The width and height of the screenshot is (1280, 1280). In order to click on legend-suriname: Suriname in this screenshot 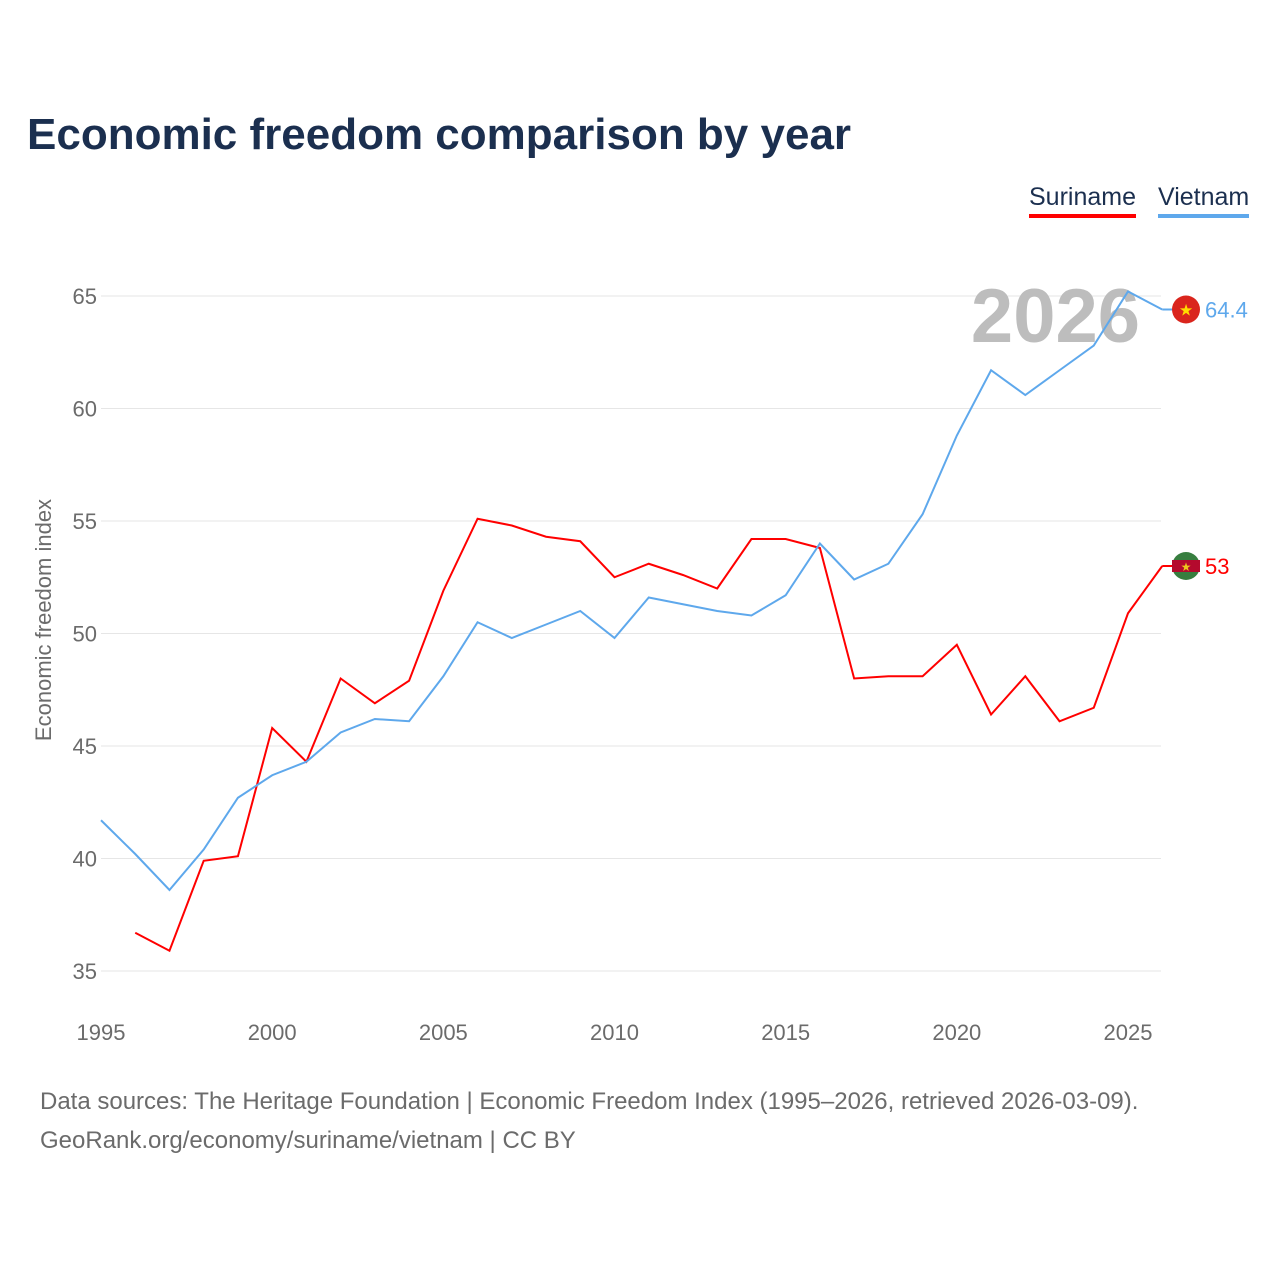, I will do `click(1082, 200)`.